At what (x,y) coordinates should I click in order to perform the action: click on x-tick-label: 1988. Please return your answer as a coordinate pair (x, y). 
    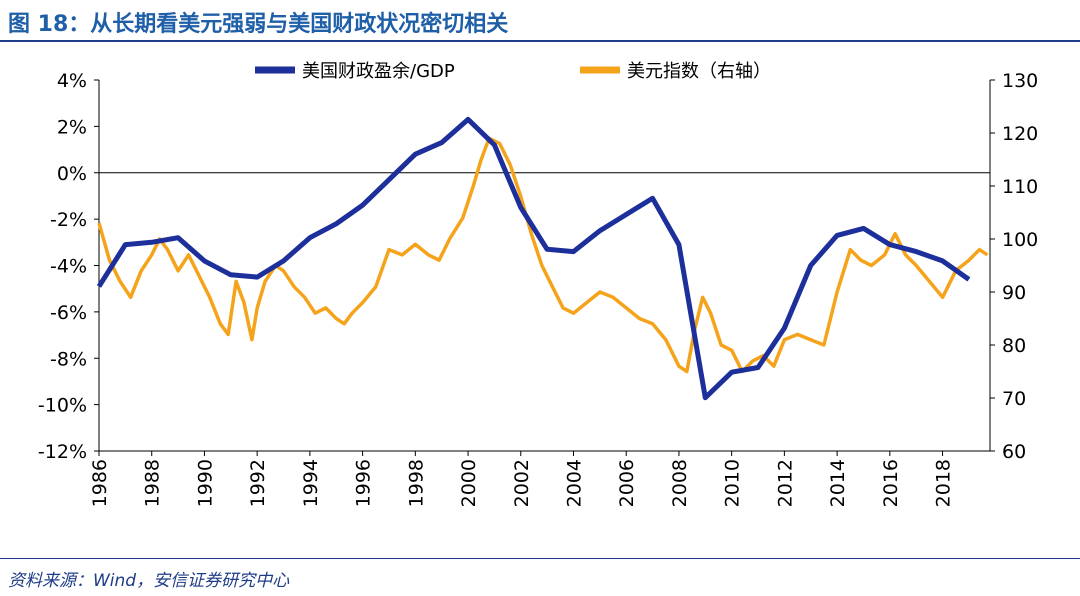
    Looking at the image, I should click on (153, 483).